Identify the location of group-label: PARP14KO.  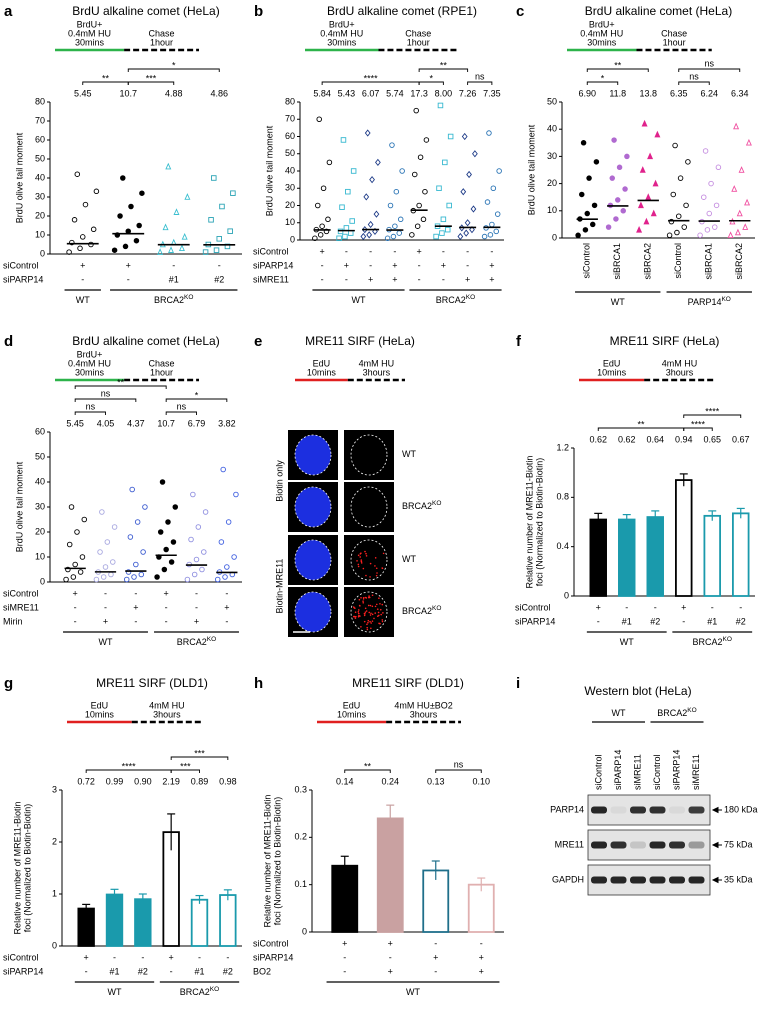
(709, 301).